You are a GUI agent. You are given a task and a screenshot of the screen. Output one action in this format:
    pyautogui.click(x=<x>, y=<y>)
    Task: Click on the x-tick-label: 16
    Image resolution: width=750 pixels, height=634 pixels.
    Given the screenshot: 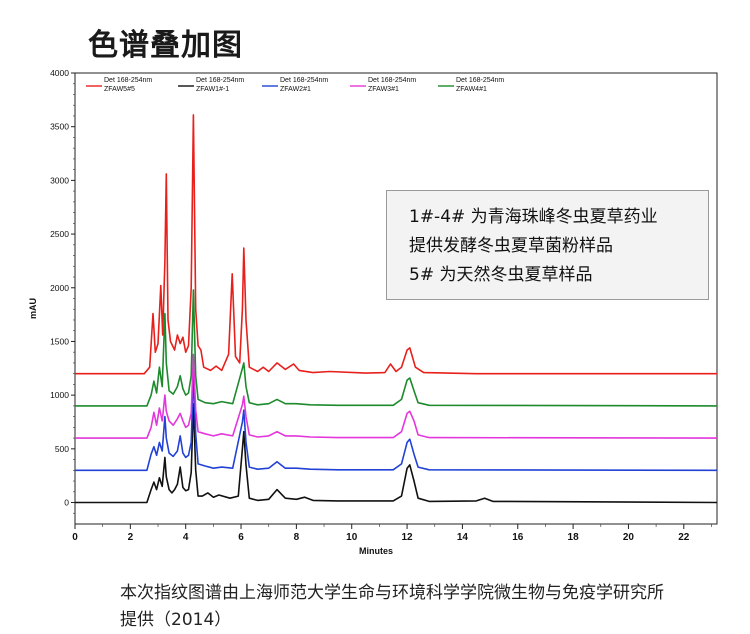 What is the action you would take?
    pyautogui.click(x=518, y=537)
    